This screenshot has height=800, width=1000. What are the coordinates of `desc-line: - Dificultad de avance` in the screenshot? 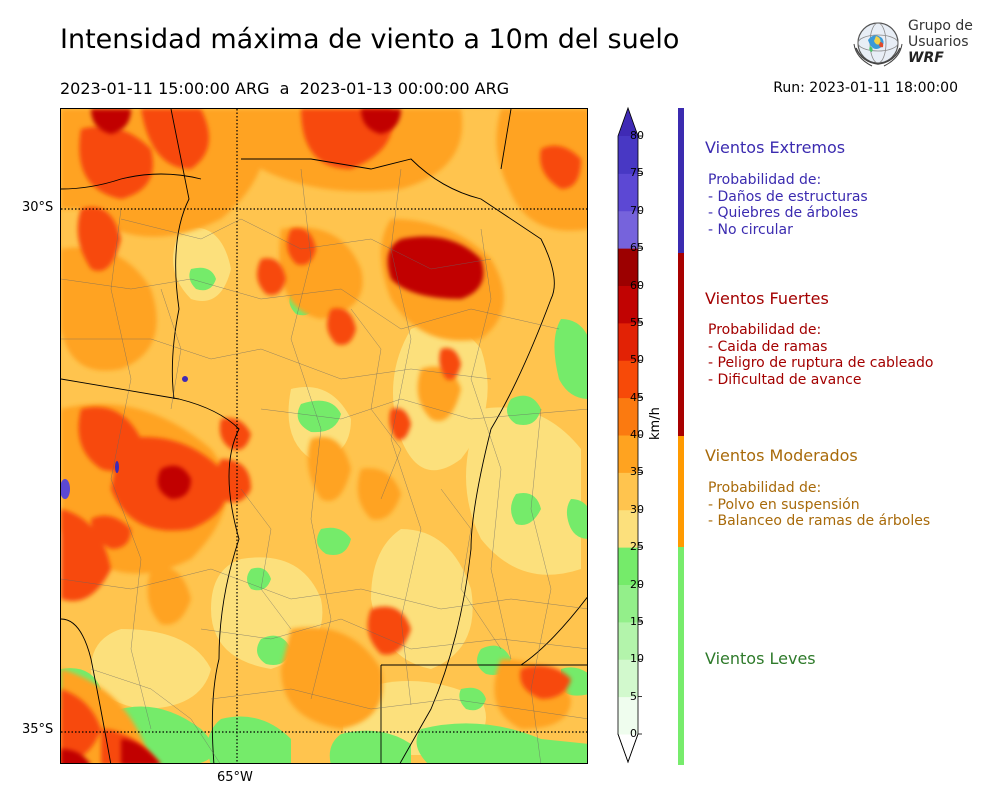 It's located at (785, 379).